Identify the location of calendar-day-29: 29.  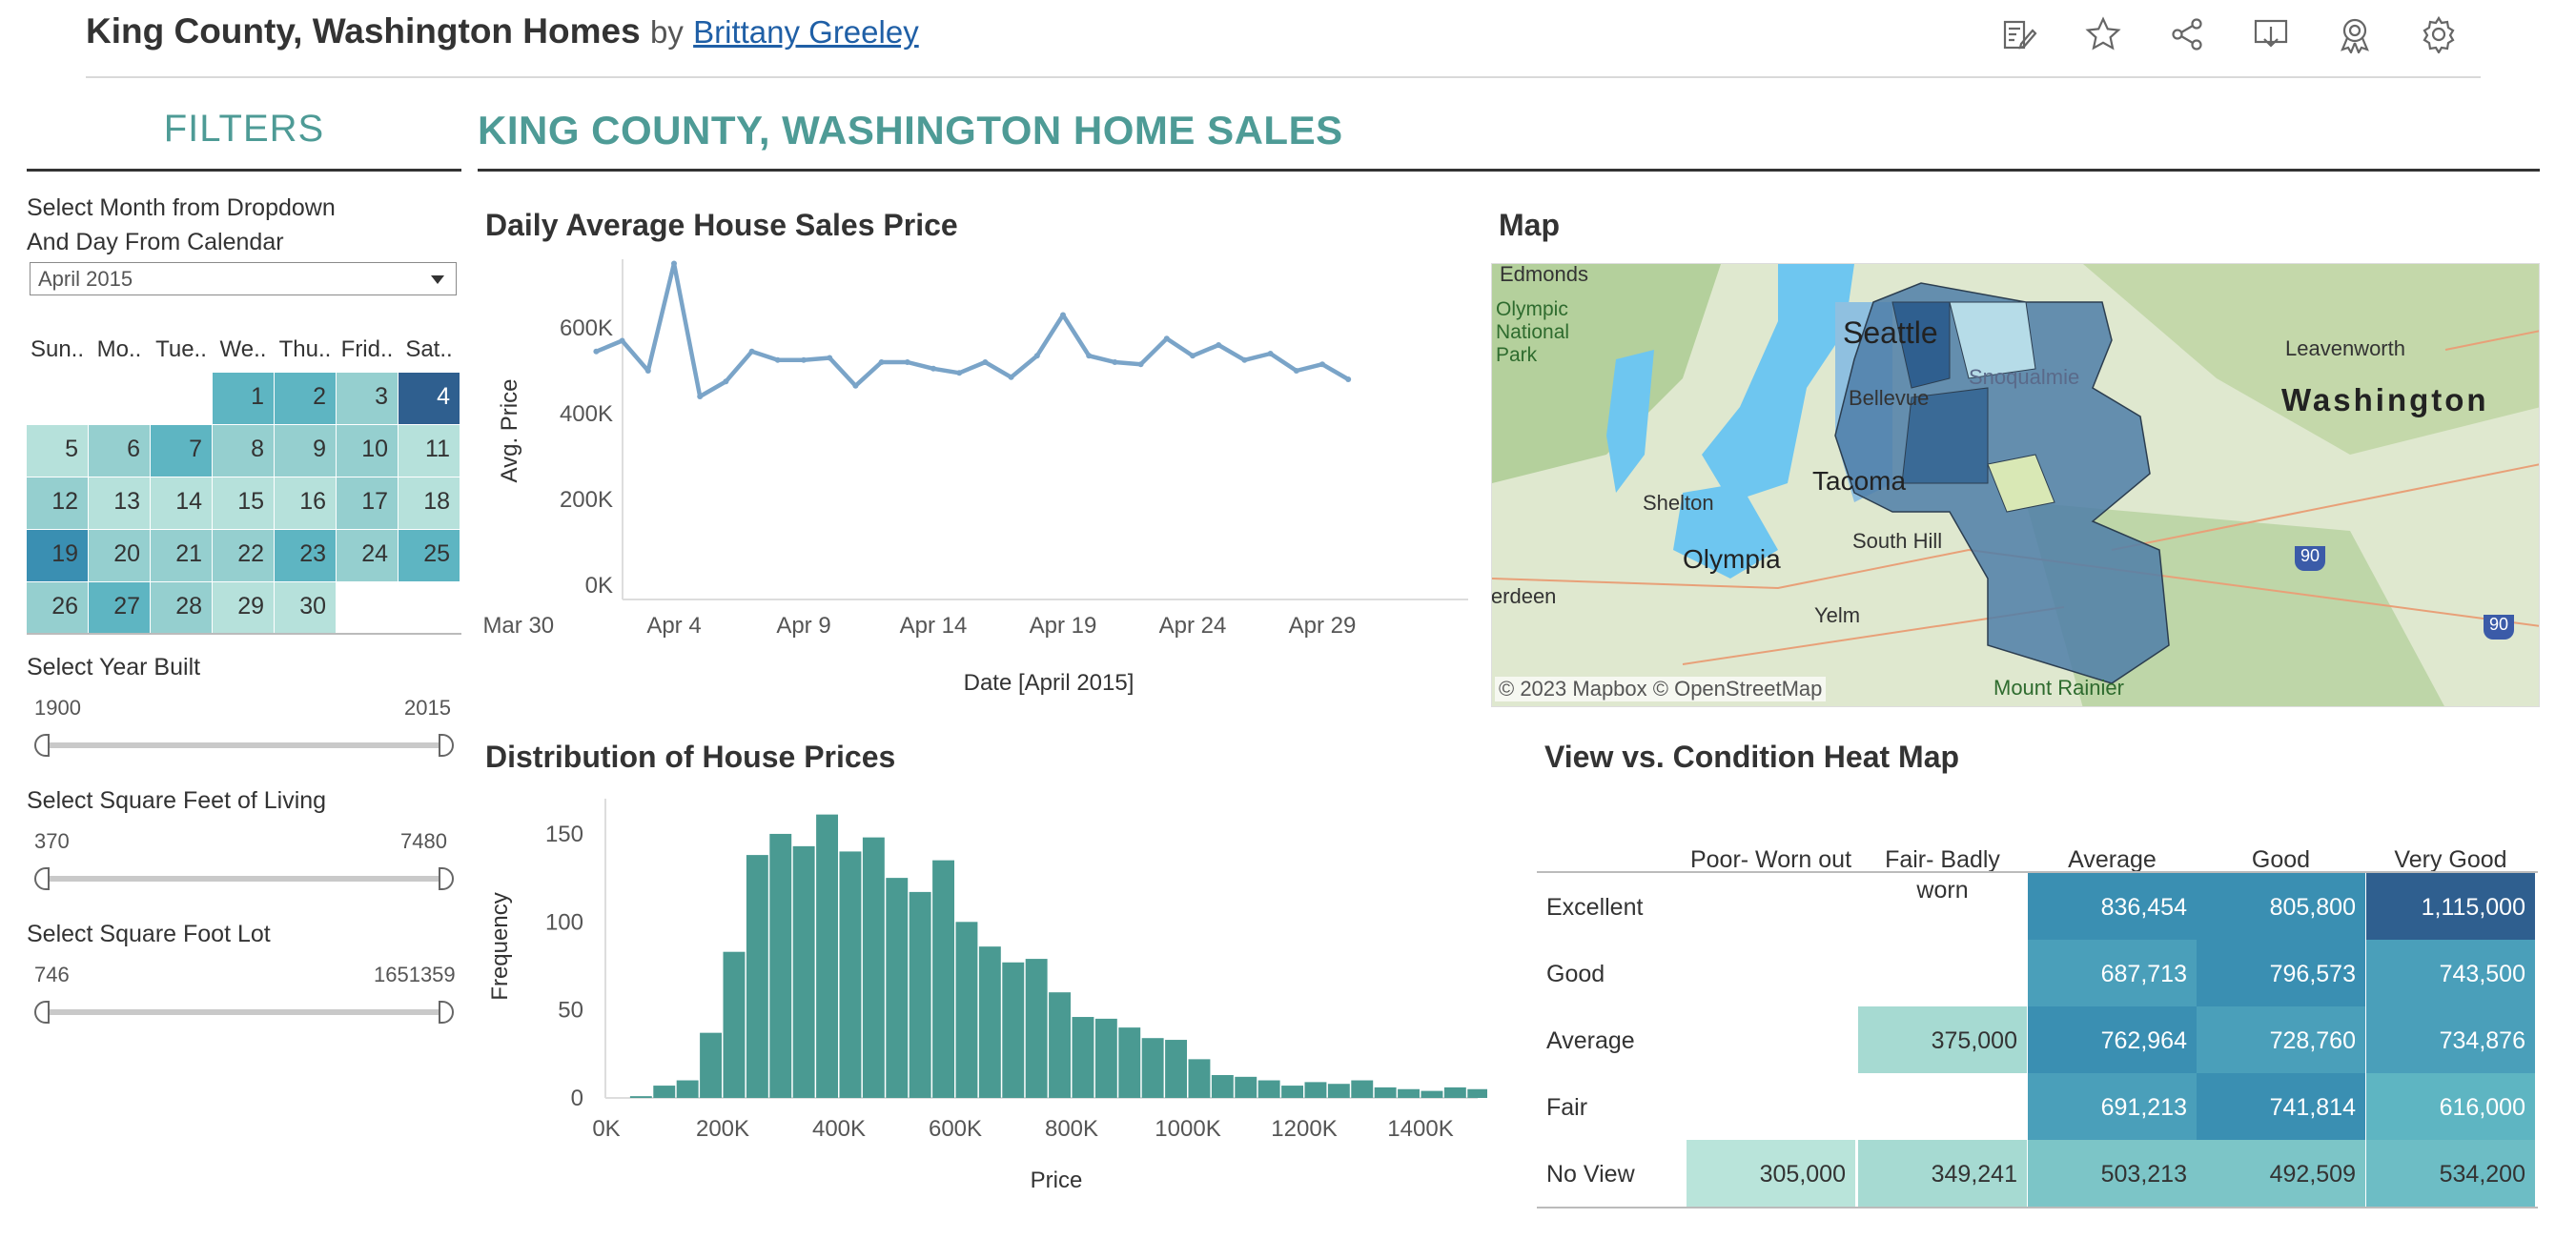
(244, 608).